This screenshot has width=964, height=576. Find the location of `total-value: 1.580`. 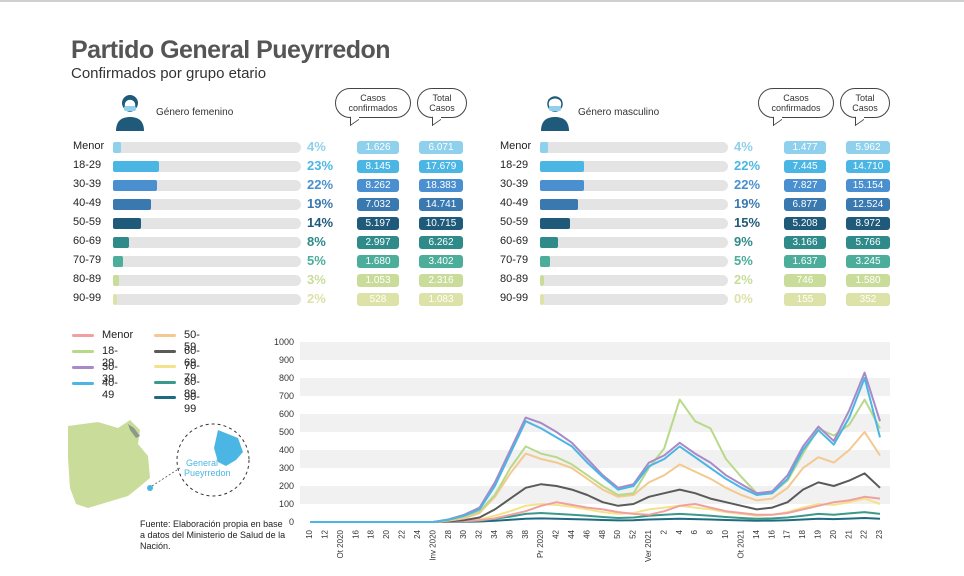

total-value: 1.580 is located at coordinates (868, 280).